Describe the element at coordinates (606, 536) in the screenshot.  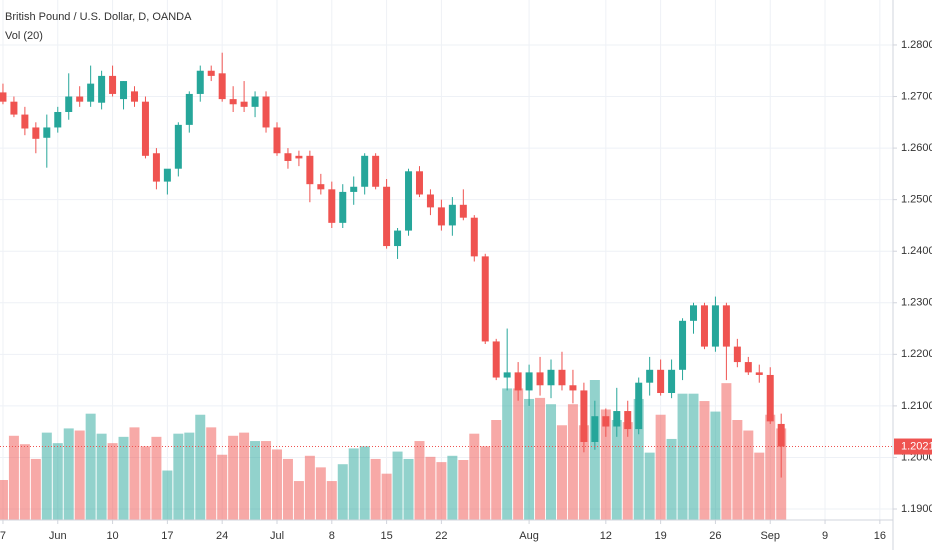
I see `x-tick-label: 12` at that location.